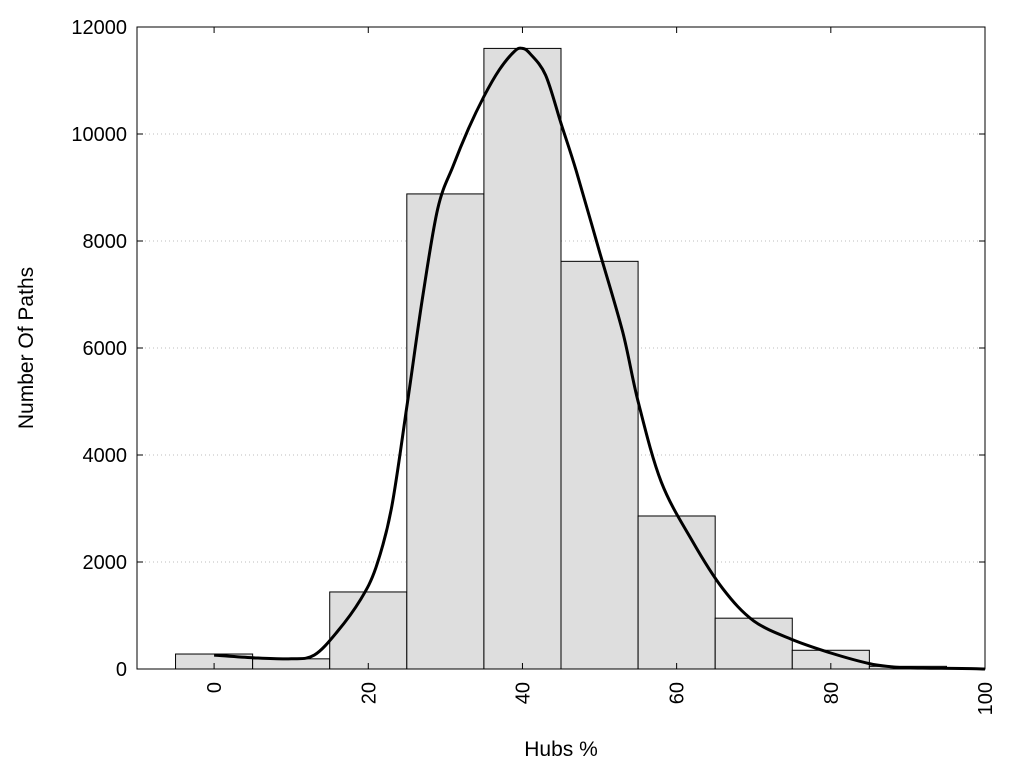 The width and height of the screenshot is (1024, 768). What do you see at coordinates (678, 693) in the screenshot?
I see `x-tick-label: 60` at bounding box center [678, 693].